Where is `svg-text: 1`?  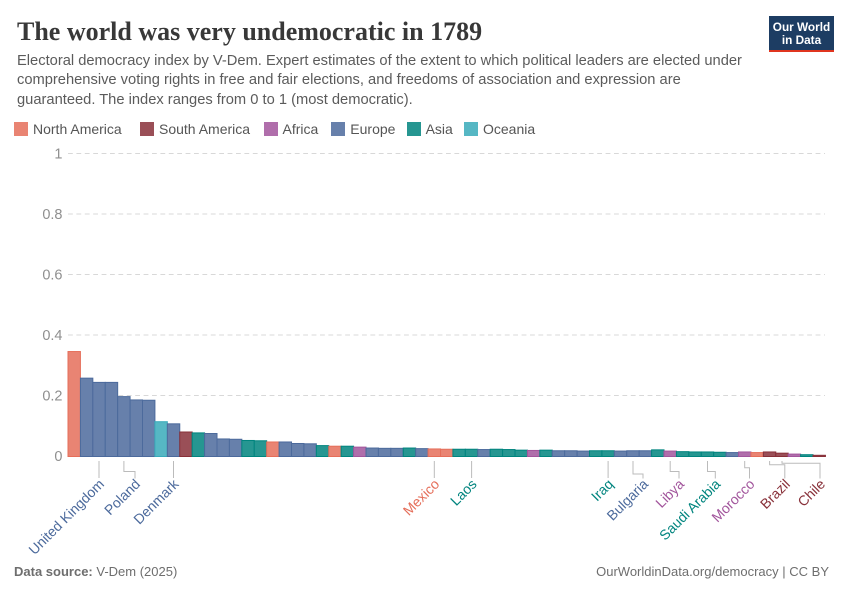 svg-text: 1 is located at coordinates (58, 155).